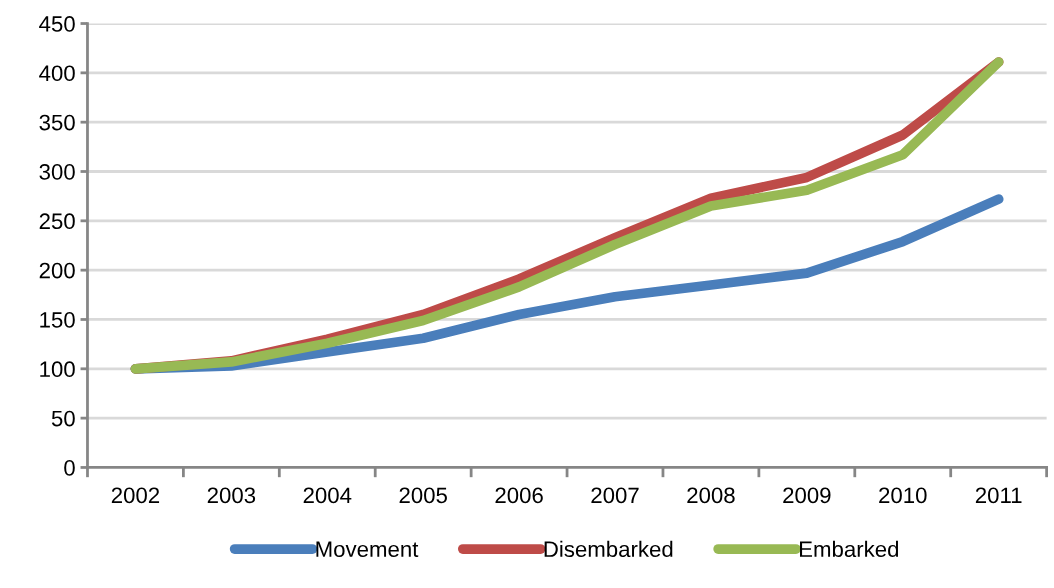  I want to click on x-tick-label: 2006, so click(519, 495).